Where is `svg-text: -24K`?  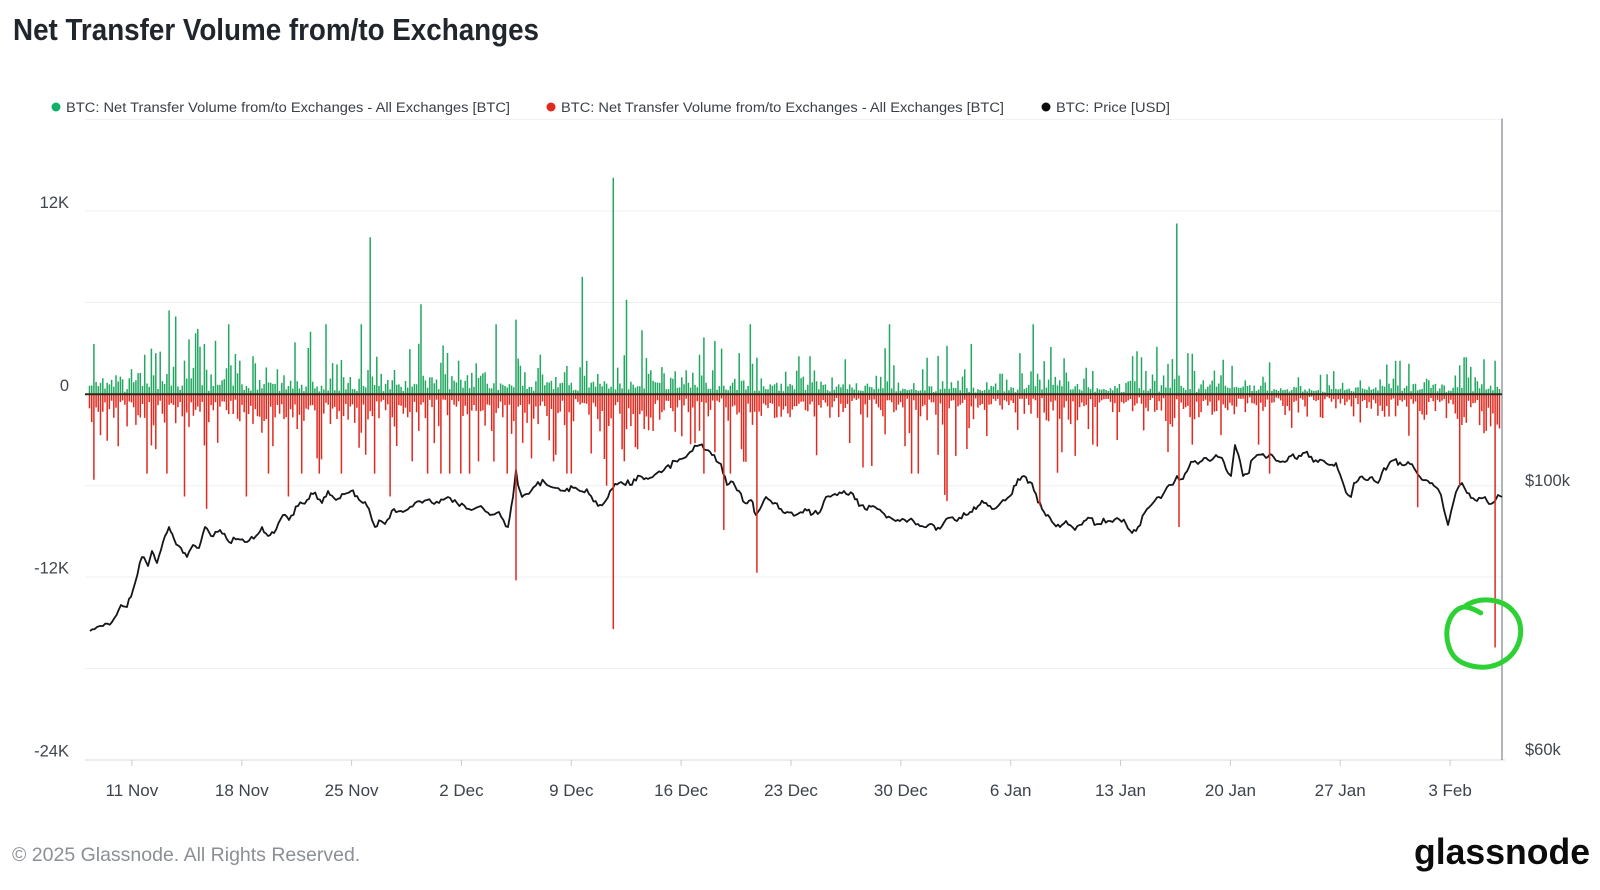
svg-text: -24K is located at coordinates (51, 752).